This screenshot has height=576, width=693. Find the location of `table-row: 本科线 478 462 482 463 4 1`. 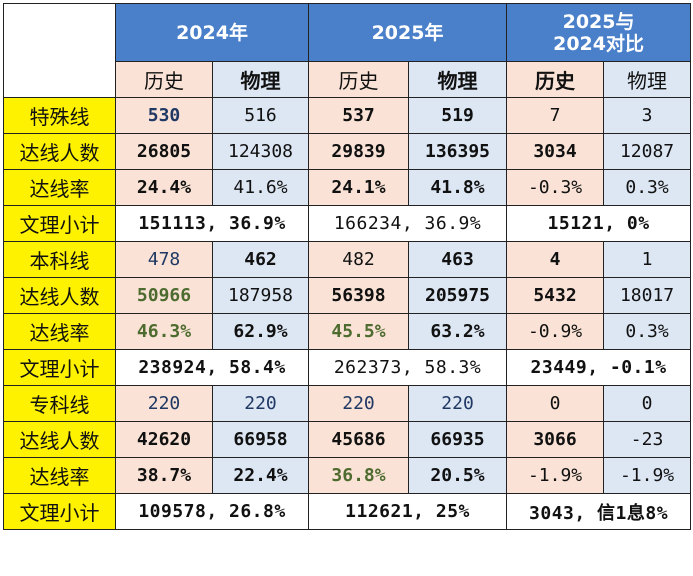

table-row: 本科线 478 462 482 463 4 1 is located at coordinates (347, 259).